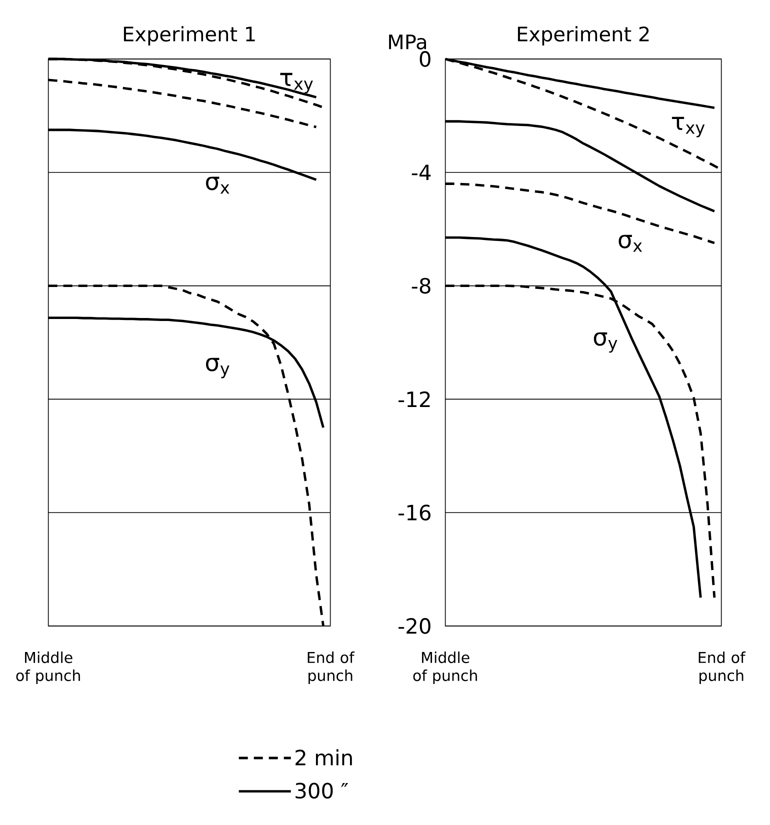 The image size is (770, 825). What do you see at coordinates (324, 757) in the screenshot?
I see `legend-label: 2 min` at bounding box center [324, 757].